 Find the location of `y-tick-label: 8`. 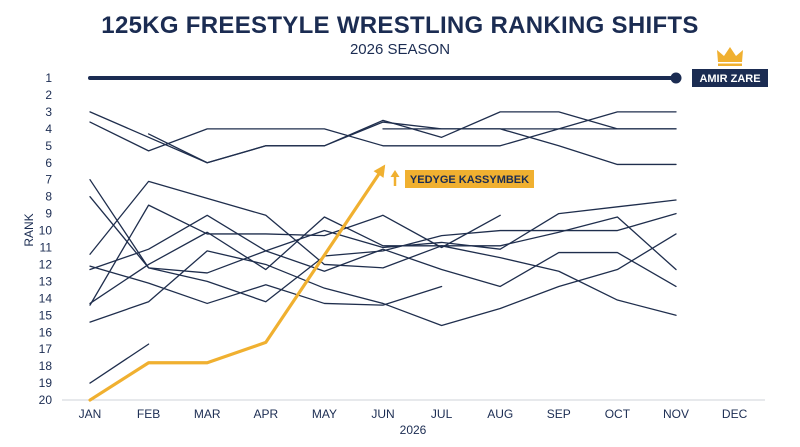

y-tick-label: 8 is located at coordinates (48, 197).